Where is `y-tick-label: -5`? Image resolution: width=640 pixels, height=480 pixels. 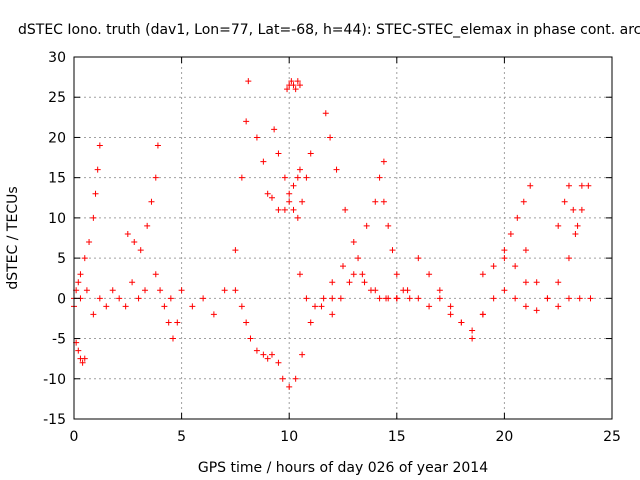
y-tick-label: -5 is located at coordinates (59, 340).